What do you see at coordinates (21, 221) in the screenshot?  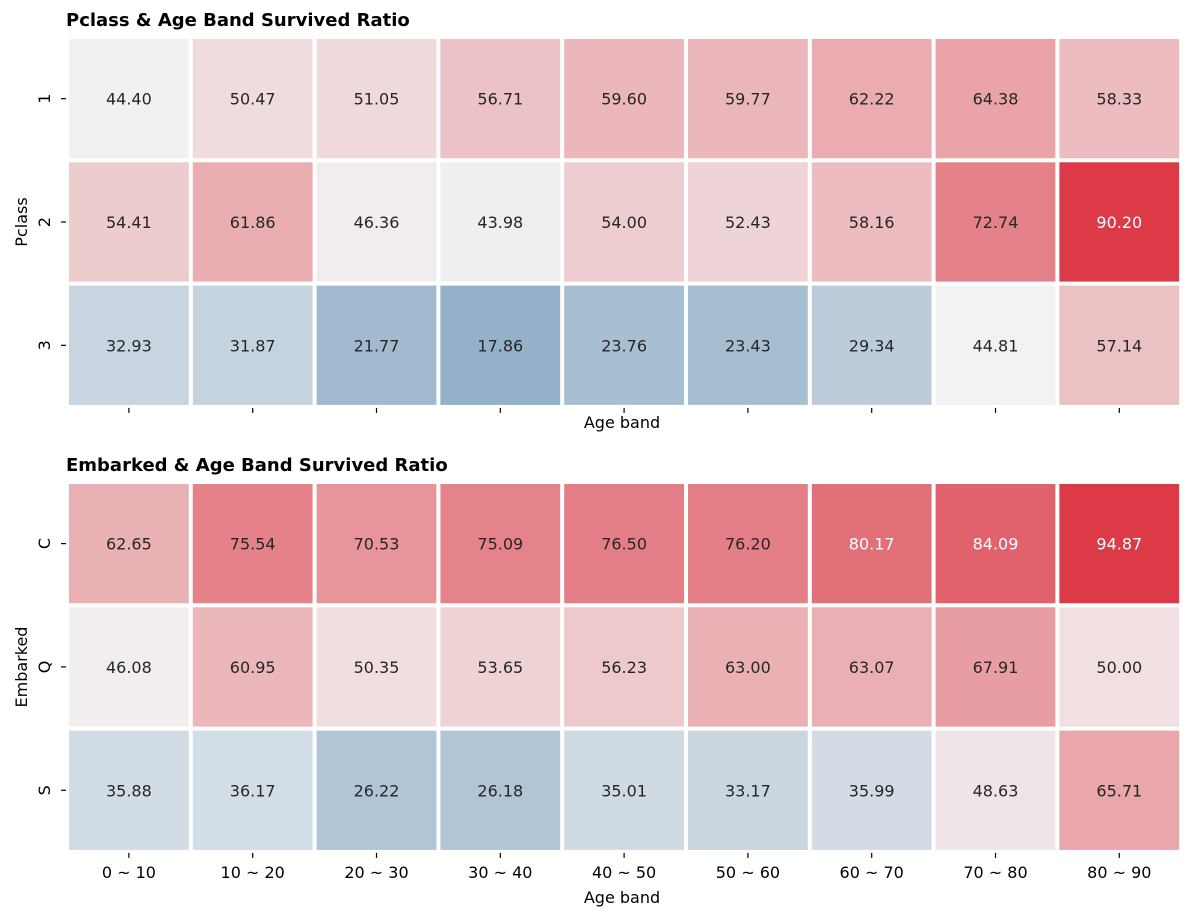 I see `y-axis-label: Pclass` at bounding box center [21, 221].